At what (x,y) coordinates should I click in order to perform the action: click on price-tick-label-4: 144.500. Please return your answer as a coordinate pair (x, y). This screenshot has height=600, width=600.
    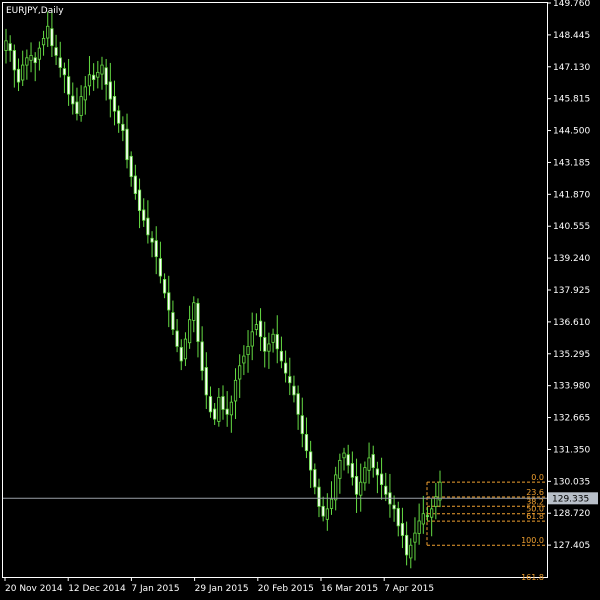
    Looking at the image, I should click on (571, 132).